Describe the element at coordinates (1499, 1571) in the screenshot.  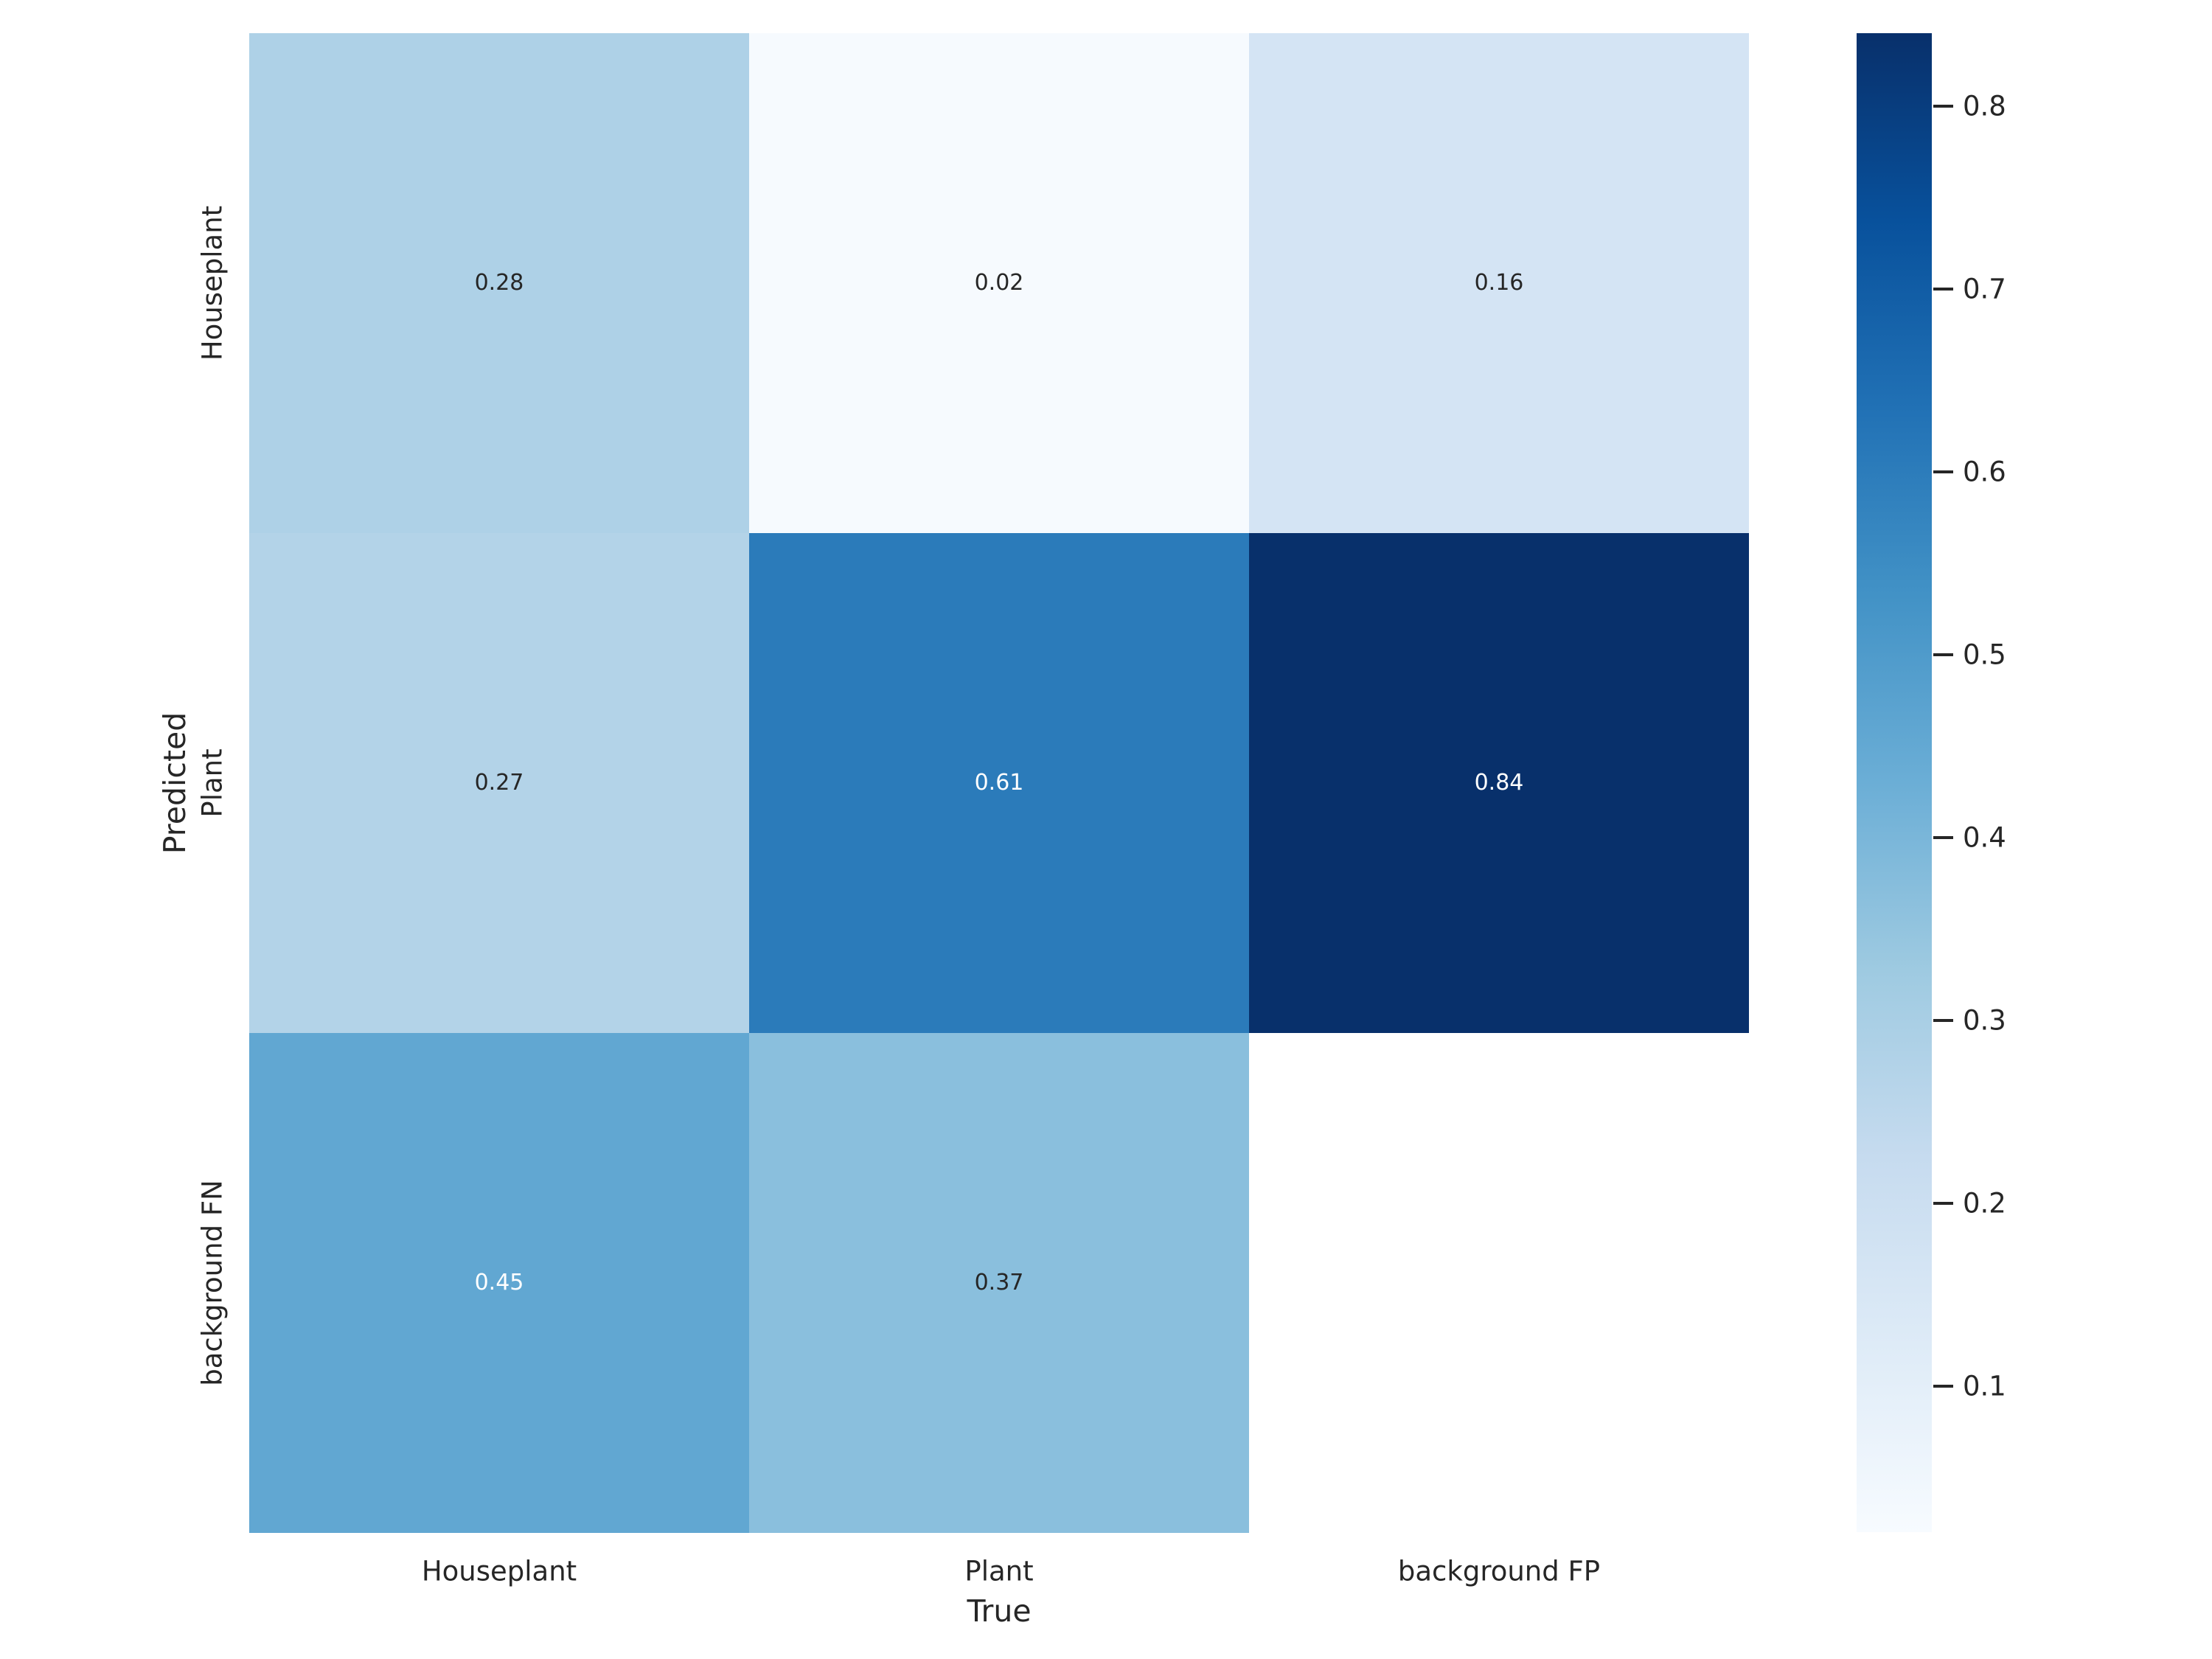
I see `x-tick-label-background-fp: background FP` at that location.